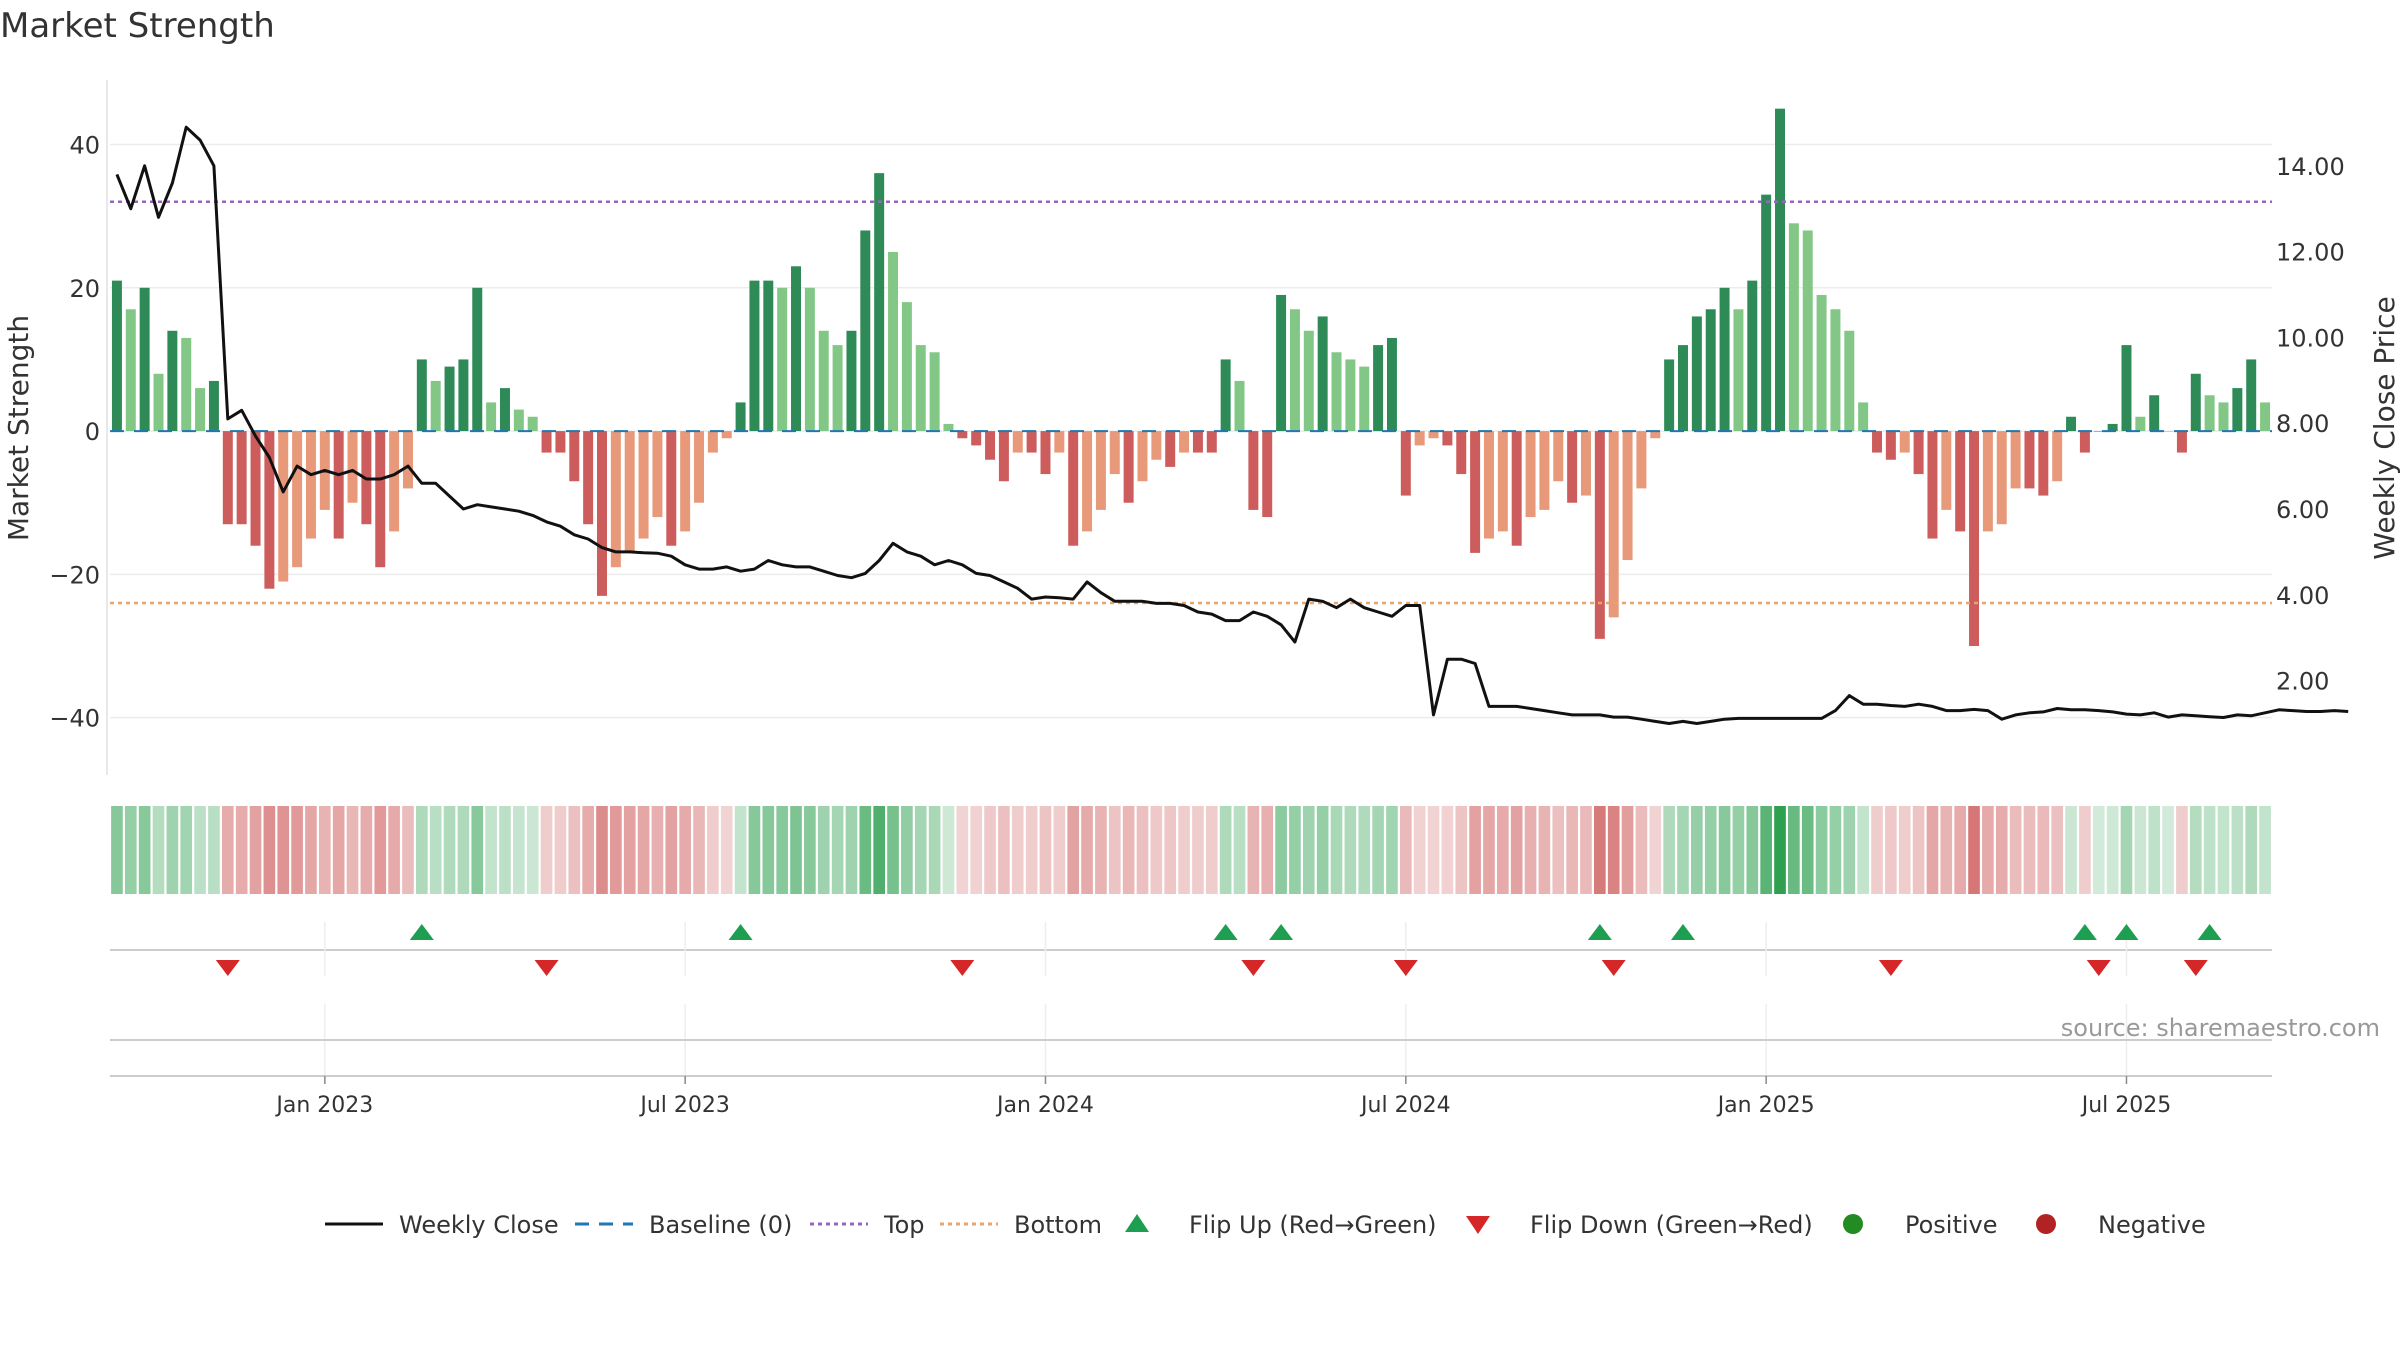 The image size is (2400, 1350). I want to click on chart-title: Market Strength, so click(137, 26).